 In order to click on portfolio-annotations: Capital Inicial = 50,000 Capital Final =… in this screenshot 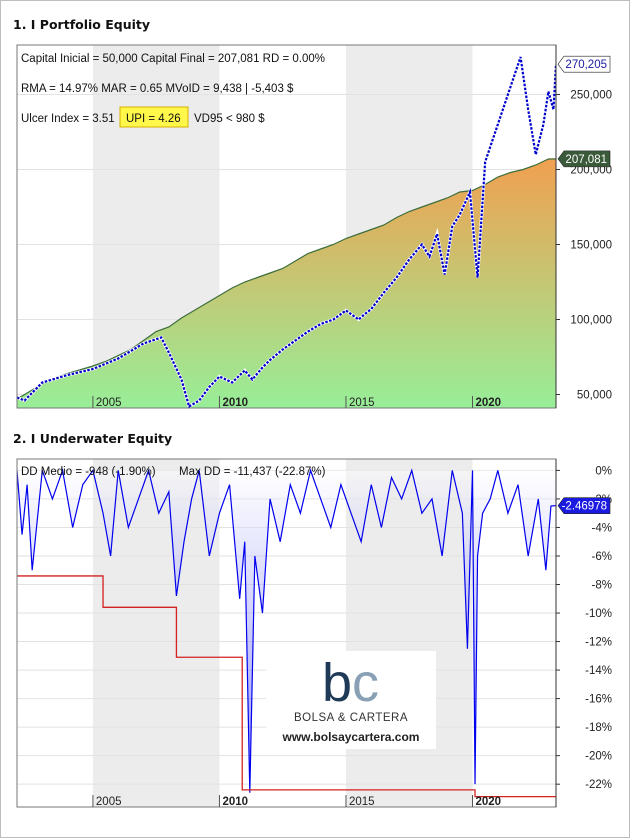, I will do `click(173, 90)`.